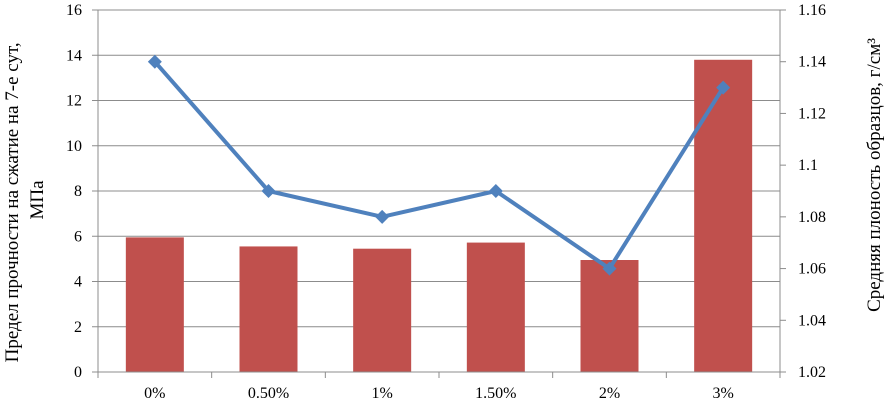 The height and width of the screenshot is (404, 891). Describe the element at coordinates (74, 55) in the screenshot. I see `left-tick-label: 14` at that location.